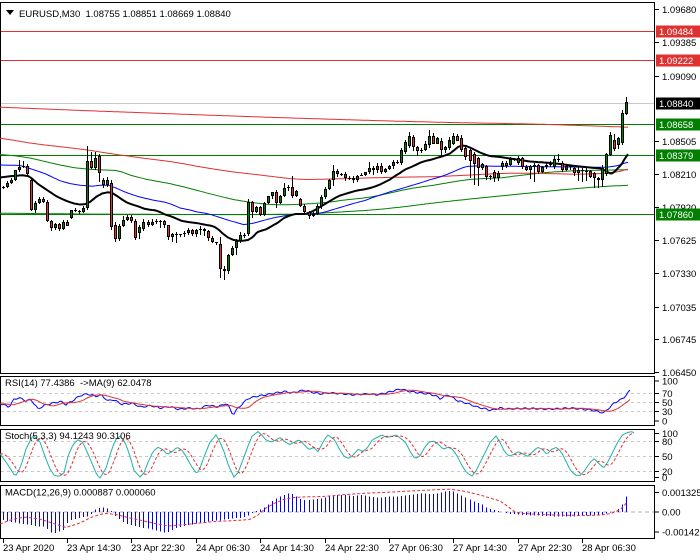  I want to click on svg-text: 1.08505, so click(679, 142).